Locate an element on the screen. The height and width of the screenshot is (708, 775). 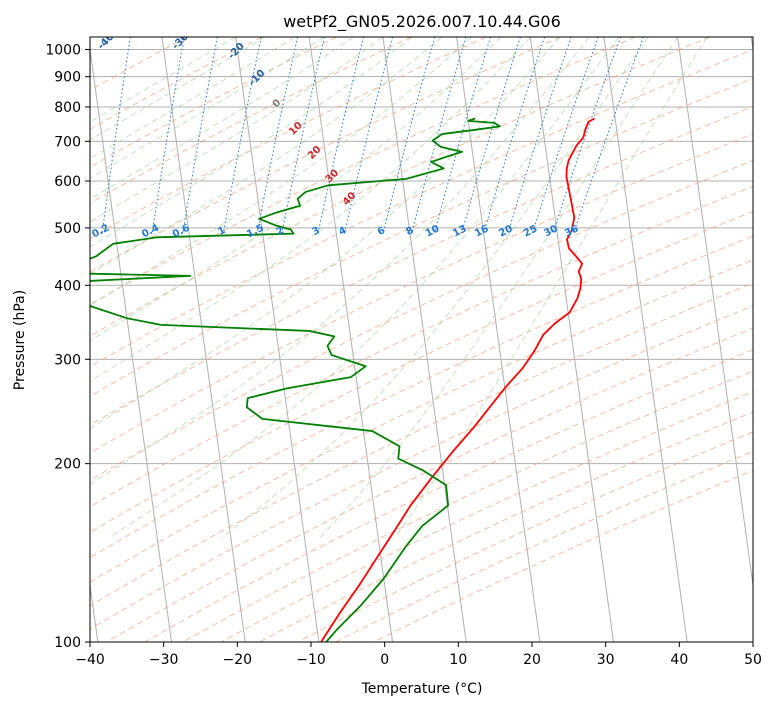
y-tick-label: 300 is located at coordinates (67, 360).